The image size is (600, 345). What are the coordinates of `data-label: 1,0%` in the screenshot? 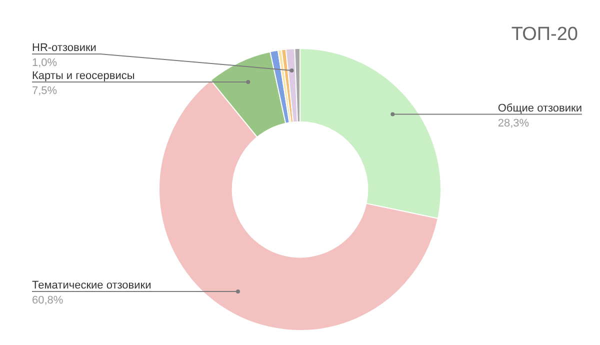 It's located at (45, 63).